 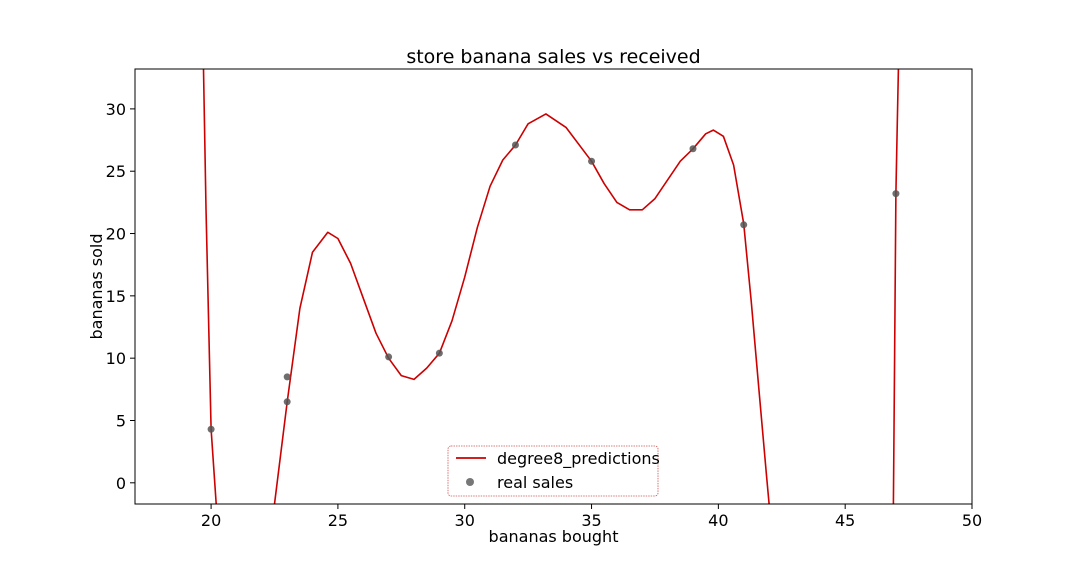 I want to click on legend-marker-swatch, so click(x=470, y=482).